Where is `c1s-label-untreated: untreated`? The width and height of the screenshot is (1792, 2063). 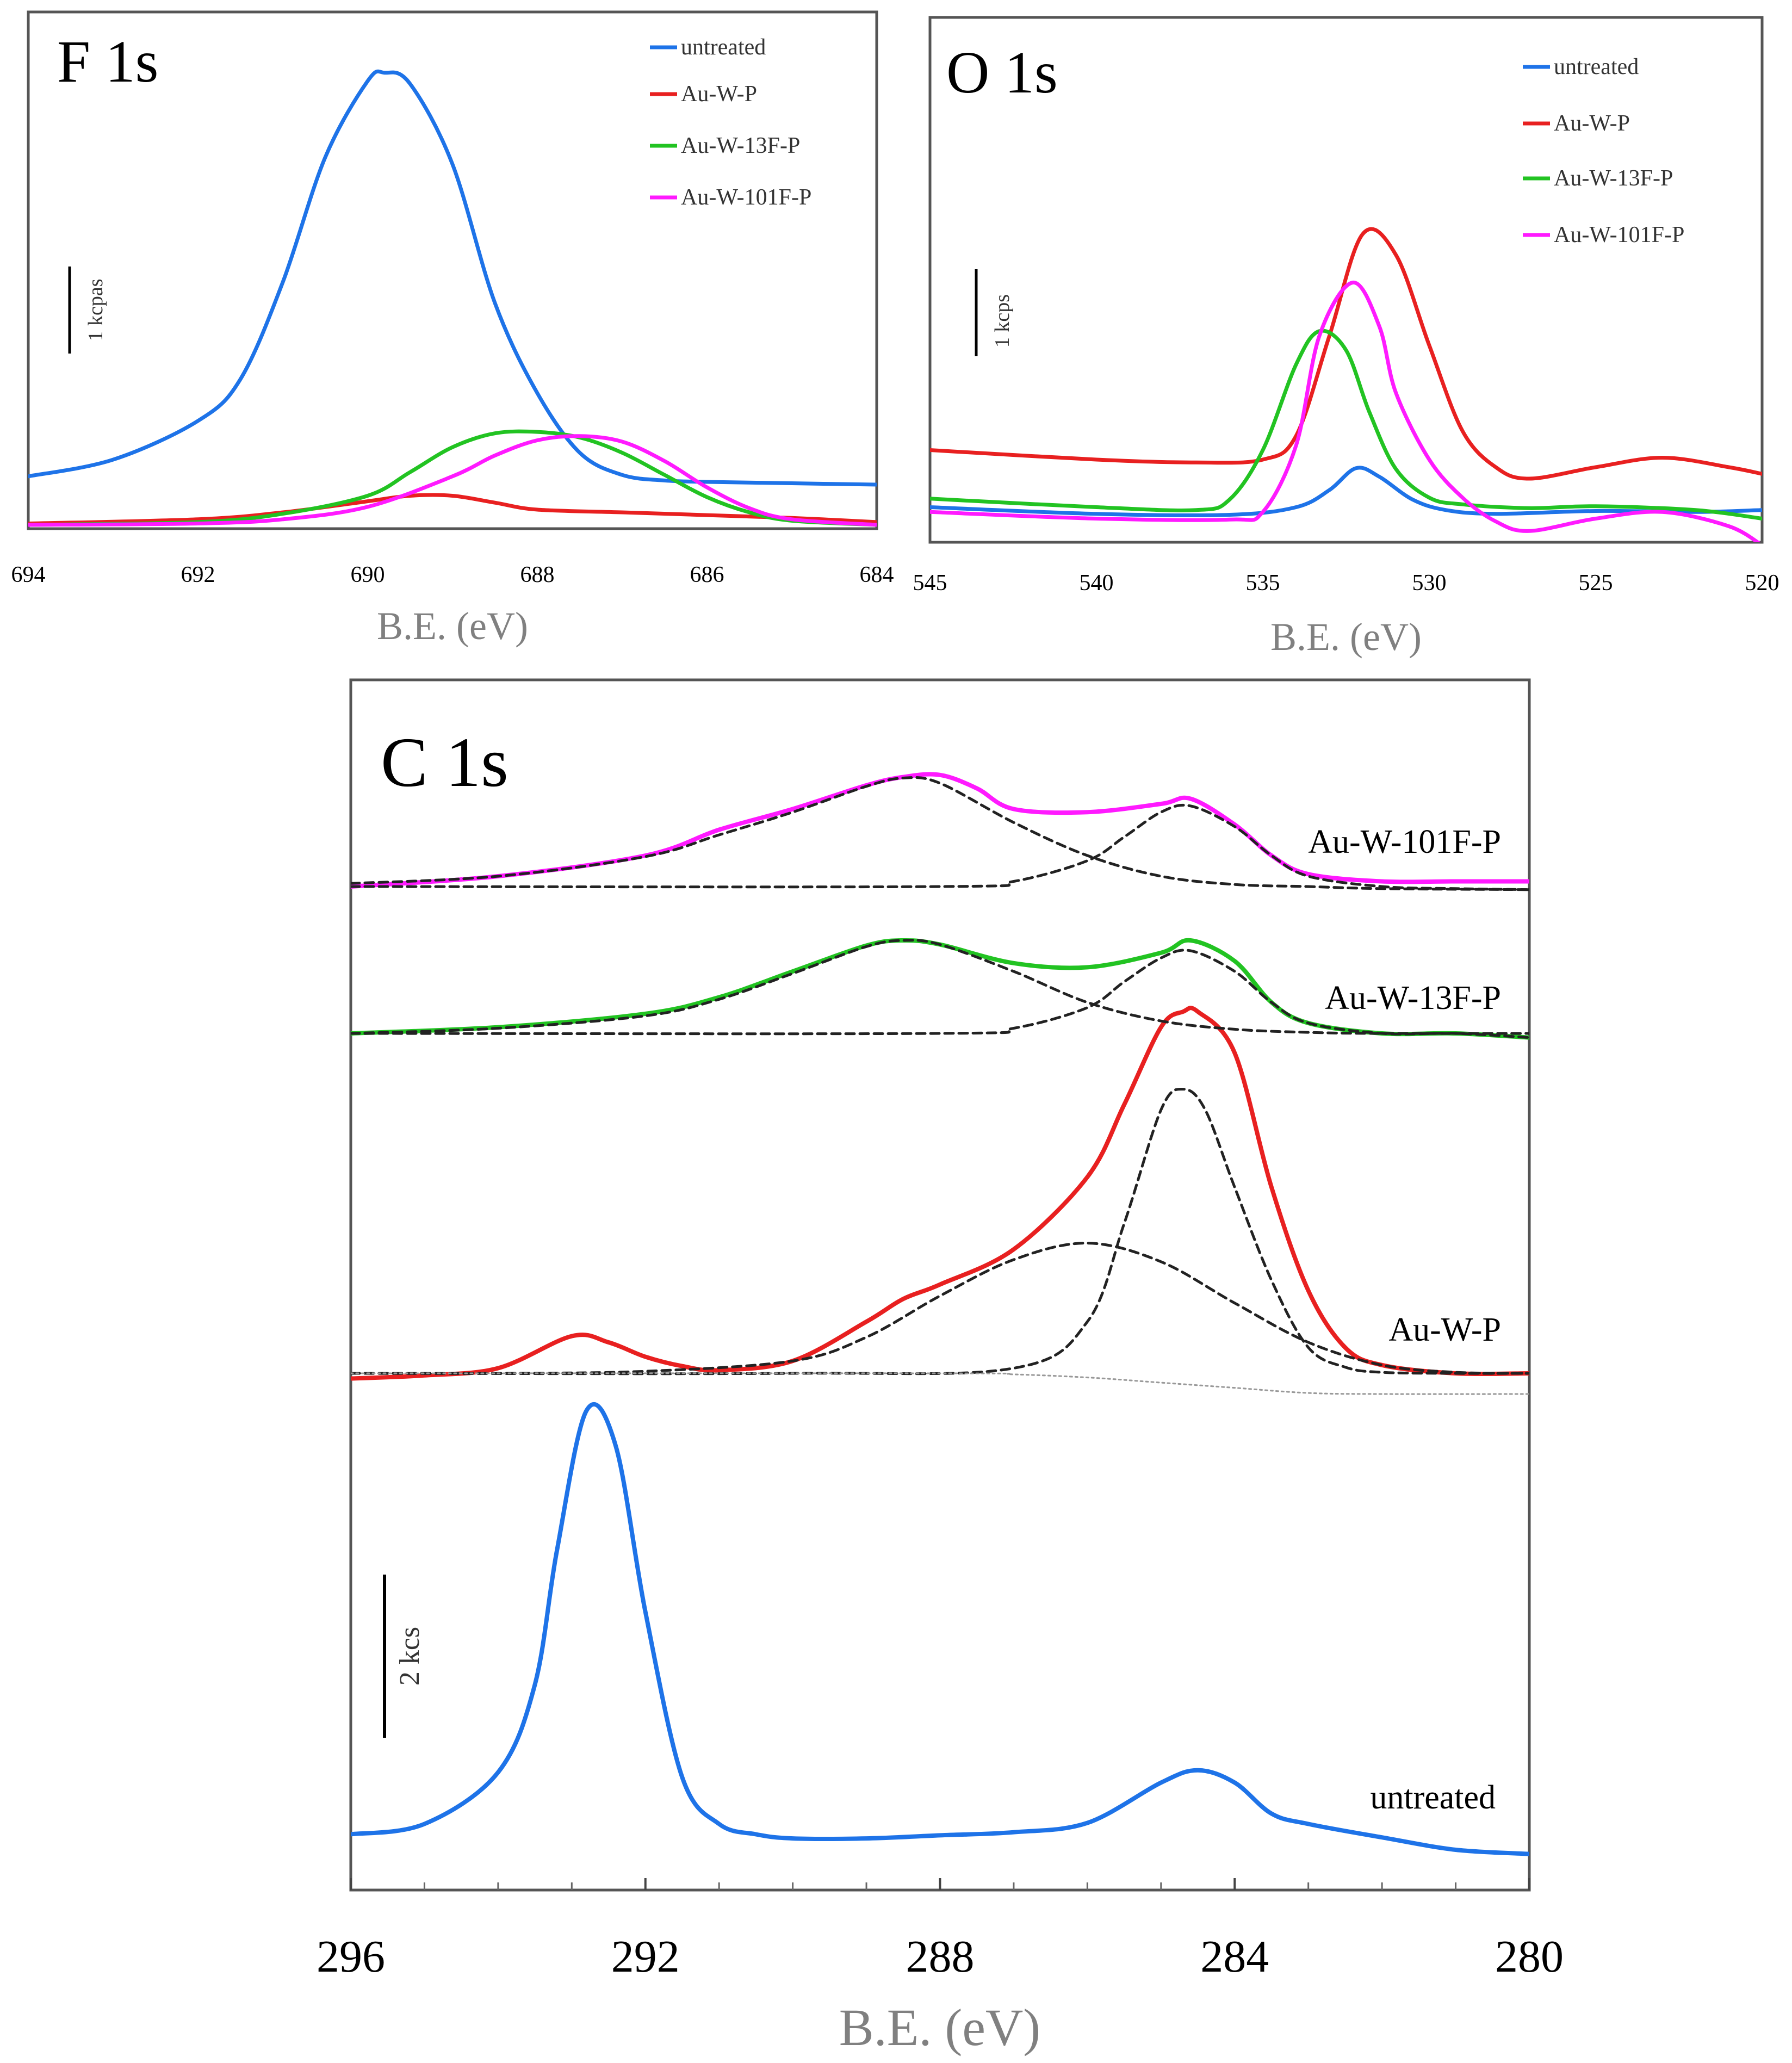 c1s-label-untreated: untreated is located at coordinates (1433, 1797).